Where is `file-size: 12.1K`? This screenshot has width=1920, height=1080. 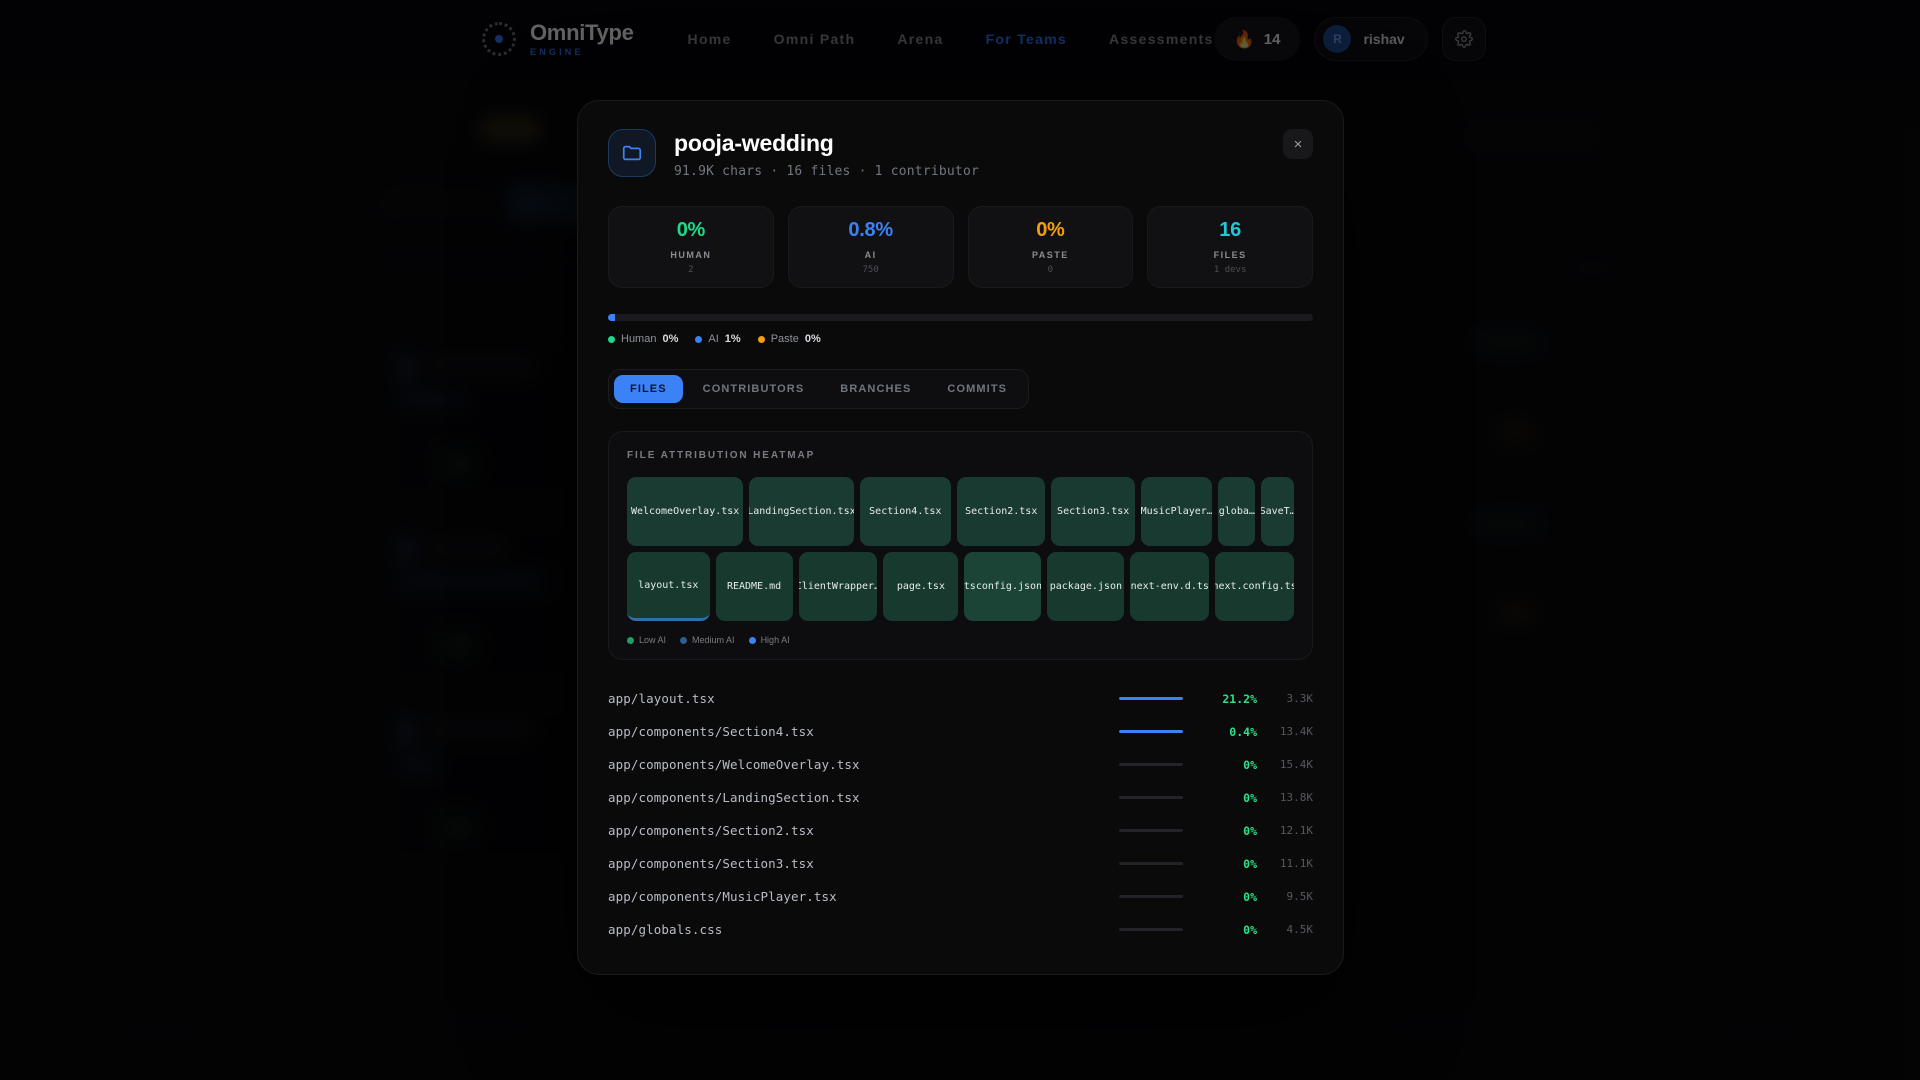
file-size: 12.1K is located at coordinates (1296, 830).